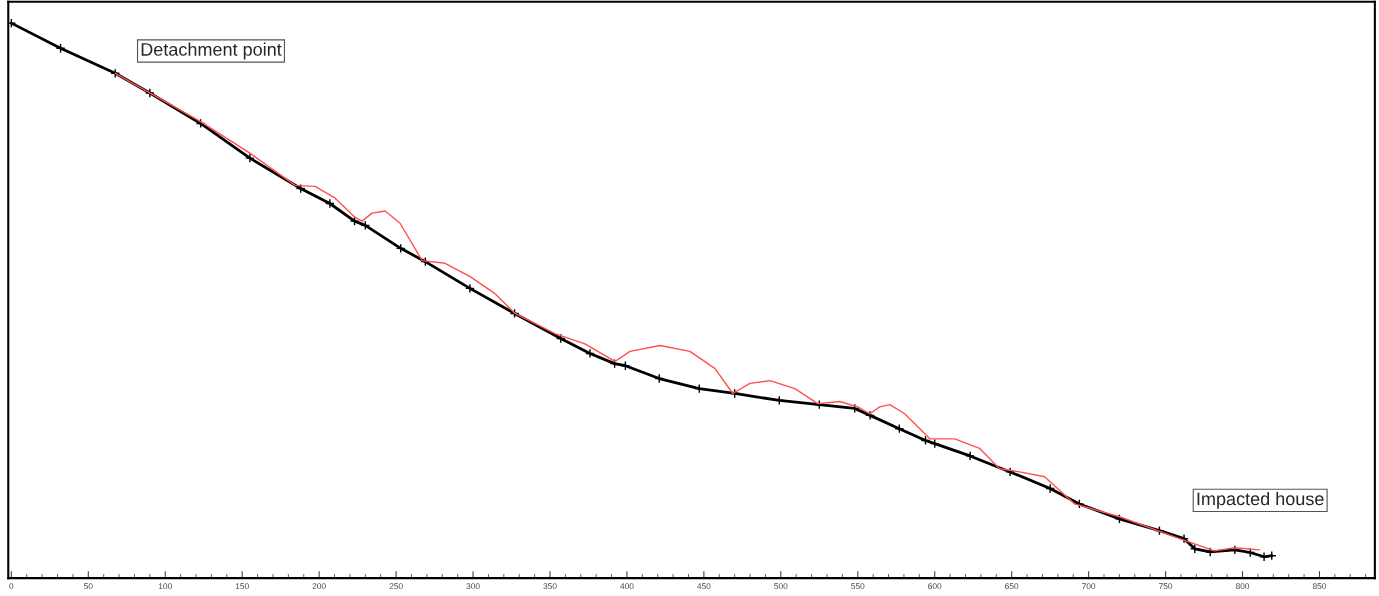 This screenshot has width=1379, height=596. Describe the element at coordinates (165, 586) in the screenshot. I see `x-tick-label: 100` at that location.